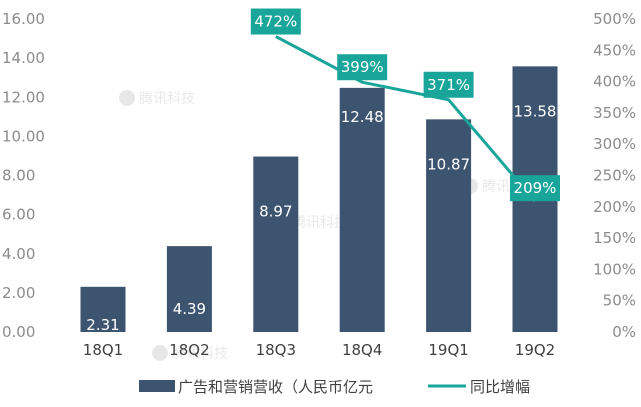 This screenshot has height=407, width=641. What do you see at coordinates (18, 215) in the screenshot?
I see `left-tick-label: 6.00` at bounding box center [18, 215].